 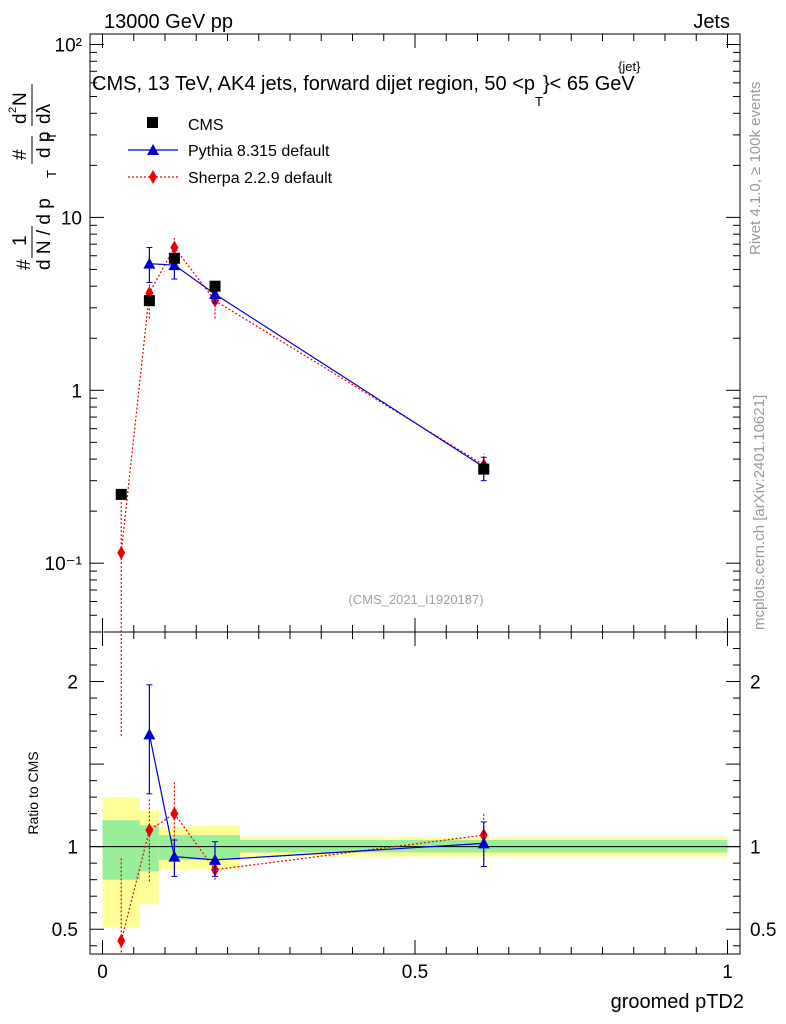 I want to click on ratio-uncertainty-bands, so click(x=415, y=862).